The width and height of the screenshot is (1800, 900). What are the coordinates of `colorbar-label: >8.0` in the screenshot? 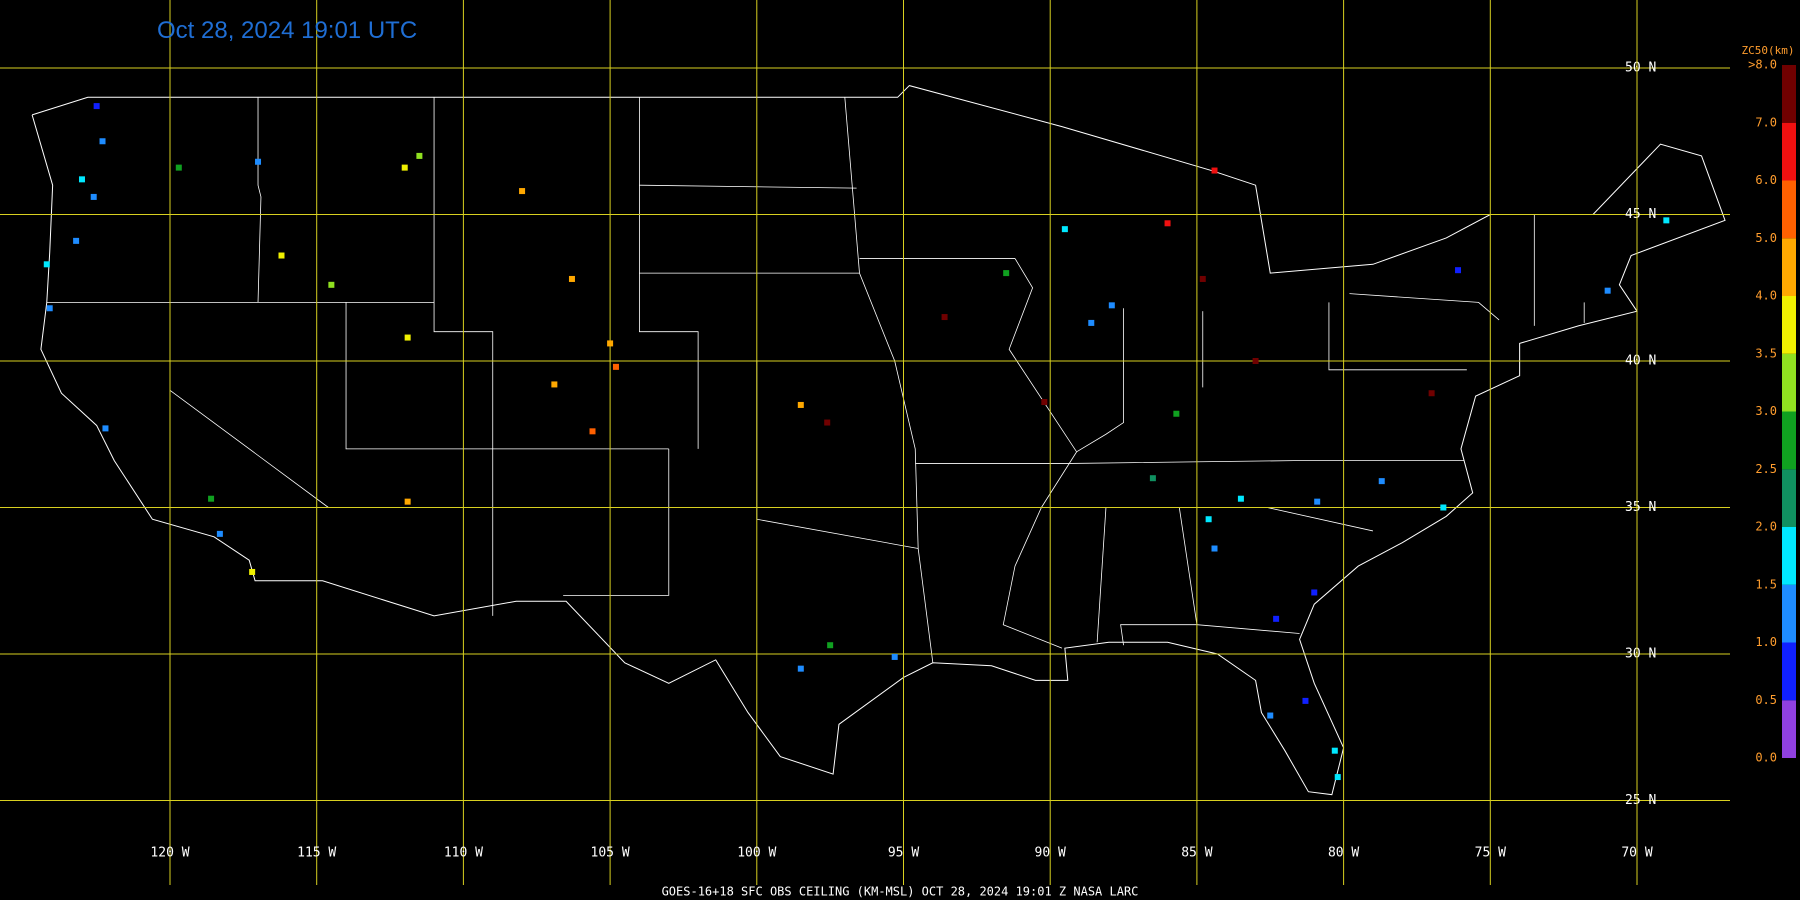 It's located at (1762, 65).